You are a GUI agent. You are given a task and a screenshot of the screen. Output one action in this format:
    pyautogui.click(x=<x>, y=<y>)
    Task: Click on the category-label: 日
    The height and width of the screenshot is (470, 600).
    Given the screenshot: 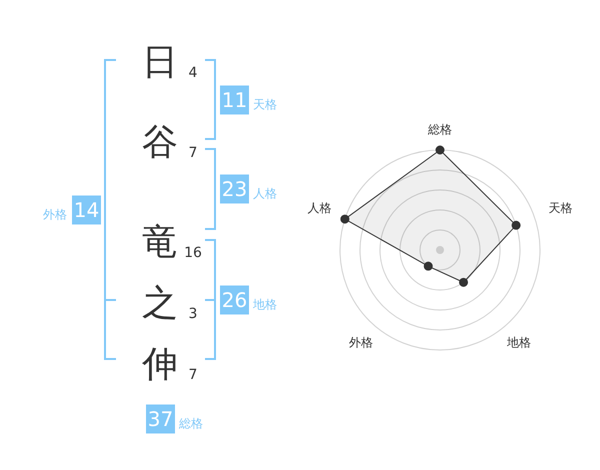 What is the action you would take?
    pyautogui.click(x=160, y=62)
    